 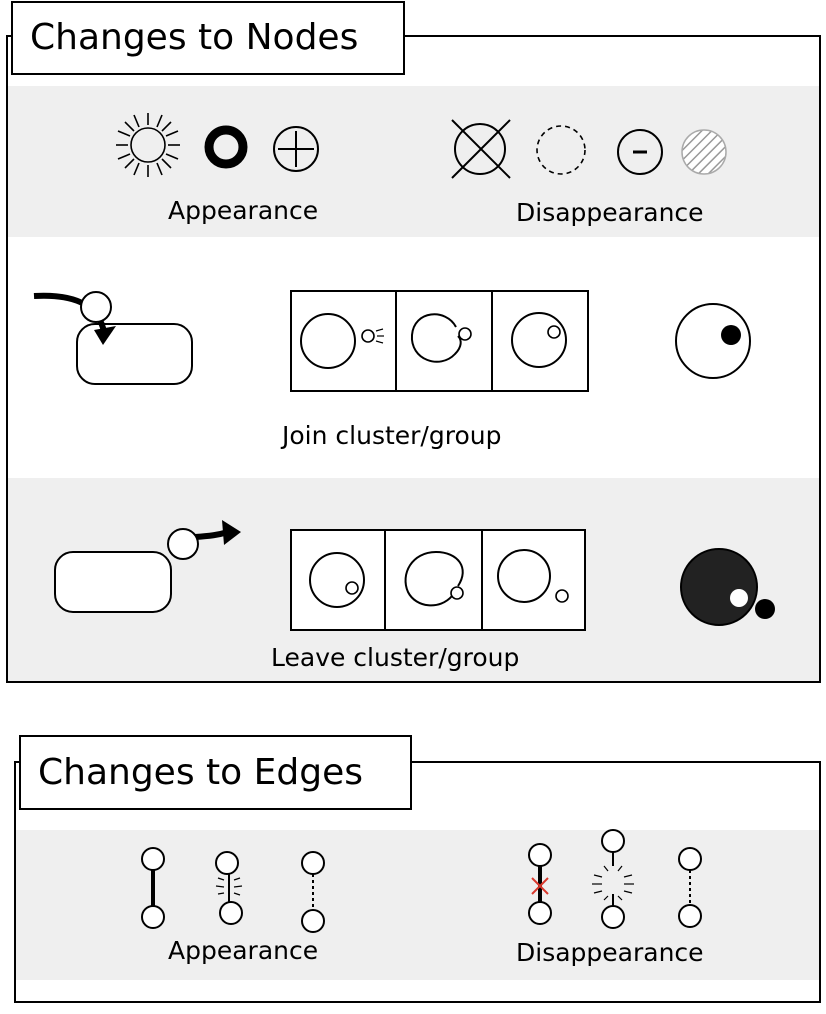 I want to click on edges-panel-title: Changes to Edges, so click(x=200, y=772).